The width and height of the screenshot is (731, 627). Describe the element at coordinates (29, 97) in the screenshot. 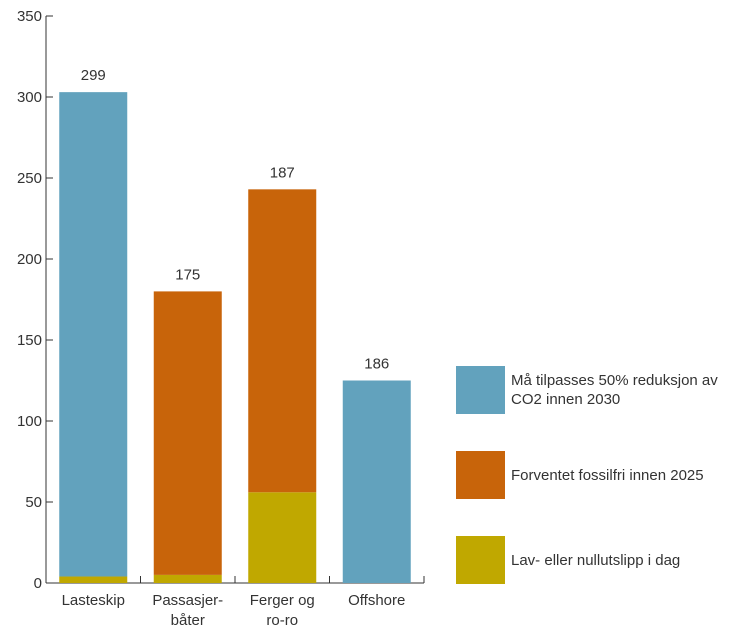

I see `y-tick-label: 300` at that location.